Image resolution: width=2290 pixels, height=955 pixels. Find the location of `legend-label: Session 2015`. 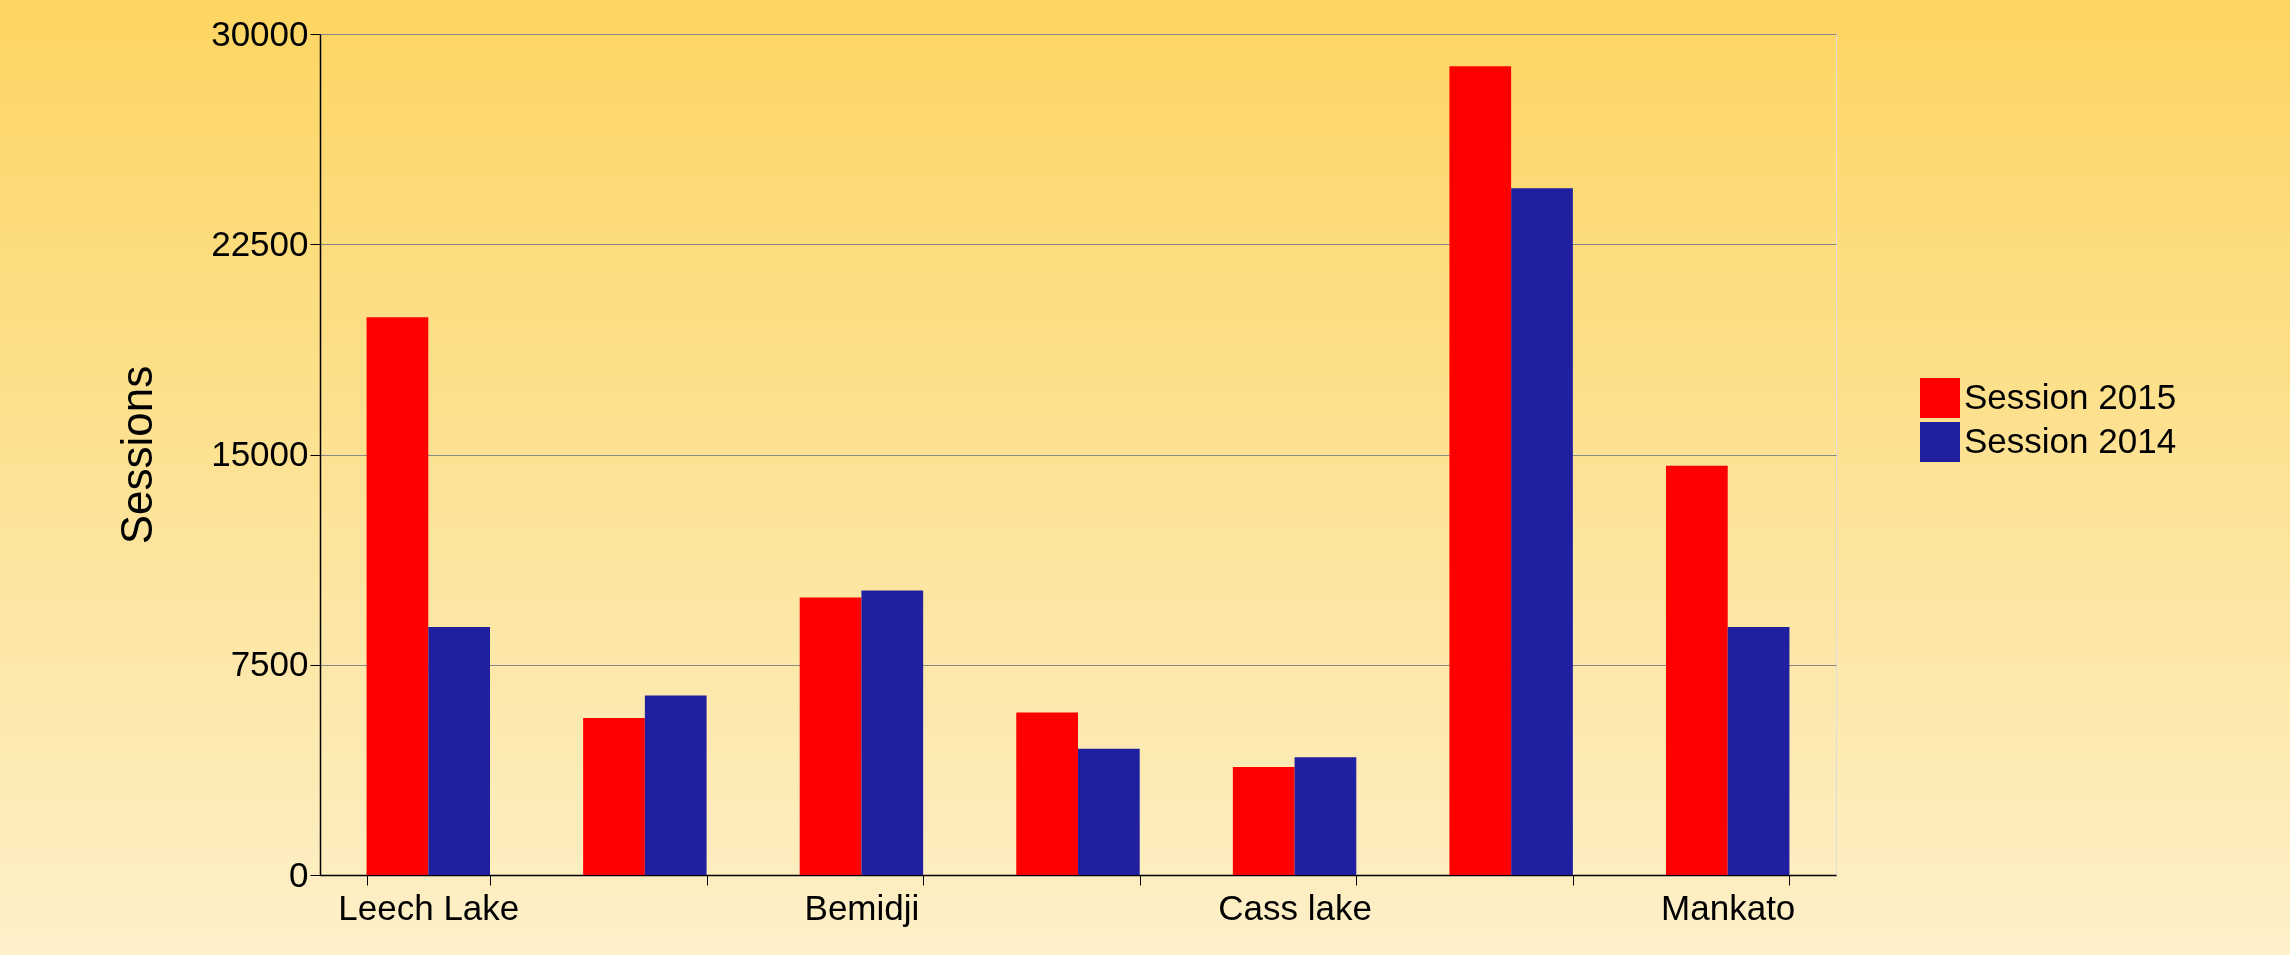

legend-label: Session 2015 is located at coordinates (2070, 396).